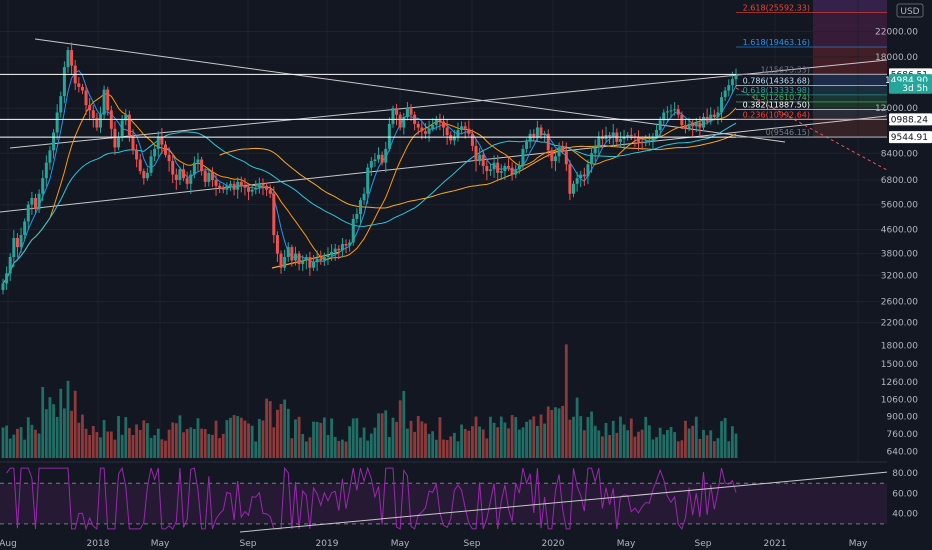 The width and height of the screenshot is (932, 550). Describe the element at coordinates (785, 69) in the screenshot. I see `fib-label: 1(15673.33)` at that location.